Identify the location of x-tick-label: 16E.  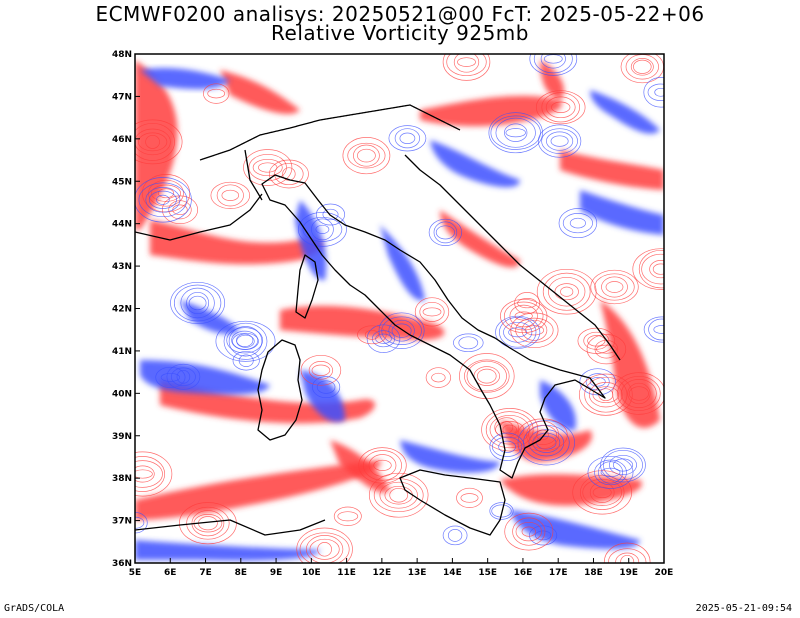
(523, 573).